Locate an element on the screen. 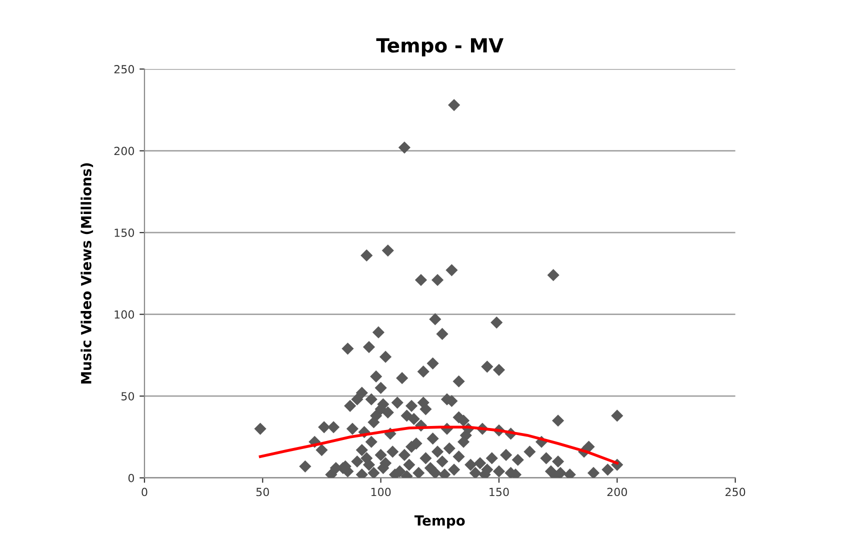 Image resolution: width=860 pixels, height=548 pixels. y-tick-label: 200 is located at coordinates (124, 151).